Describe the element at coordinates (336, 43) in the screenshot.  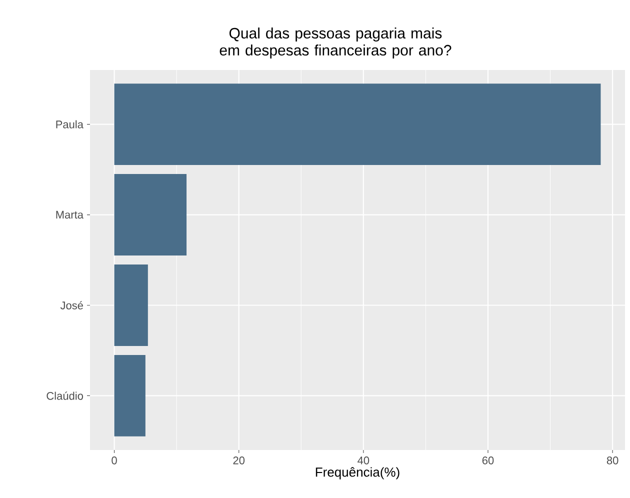
I see `chart-title: Qual das pessoas pagaria mais em despesas financeiras por ano?` at that location.